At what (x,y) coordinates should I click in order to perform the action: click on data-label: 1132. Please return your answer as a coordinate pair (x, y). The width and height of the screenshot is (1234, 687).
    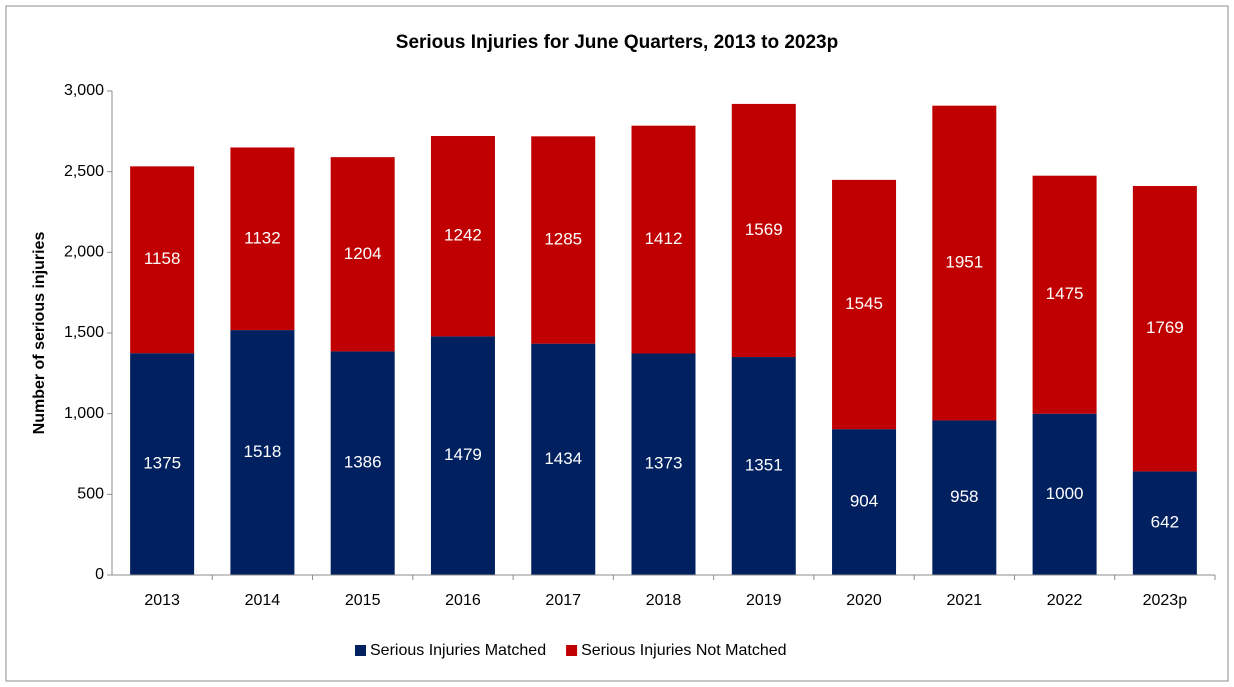
    Looking at the image, I should click on (262, 237).